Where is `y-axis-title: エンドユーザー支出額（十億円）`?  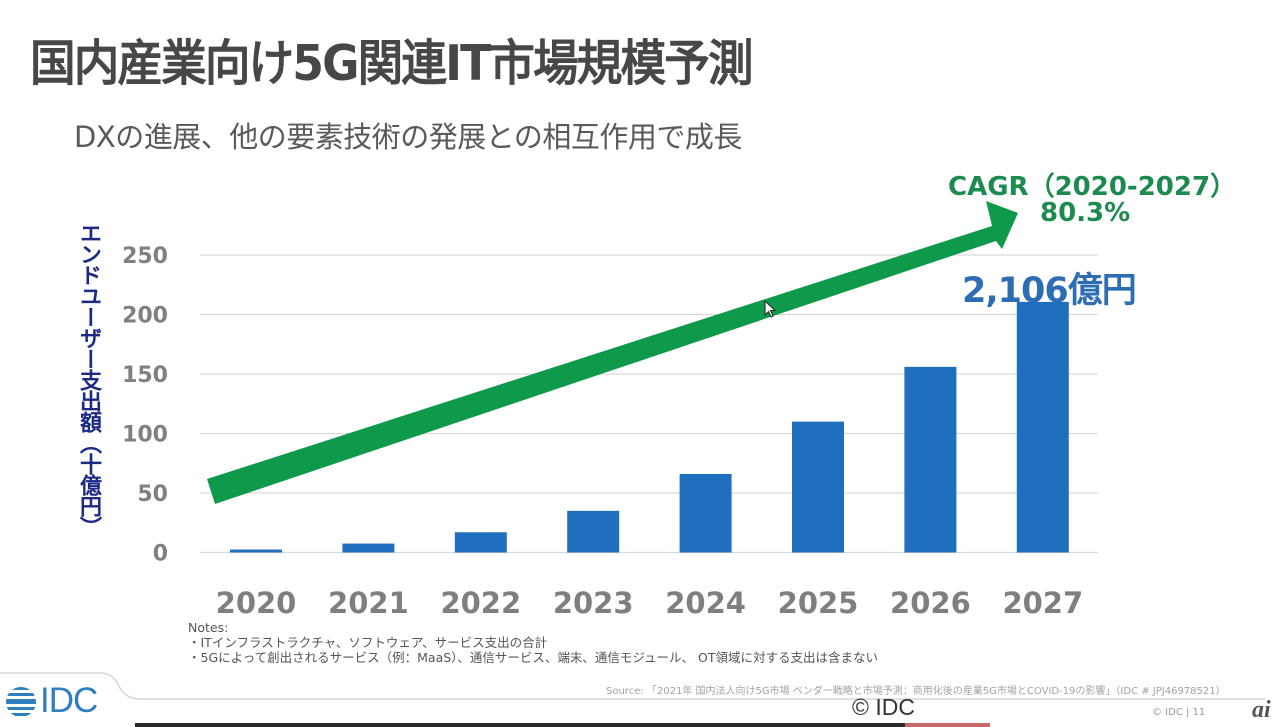 y-axis-title: エンドユーザー支出額（十億円） is located at coordinates (88, 379).